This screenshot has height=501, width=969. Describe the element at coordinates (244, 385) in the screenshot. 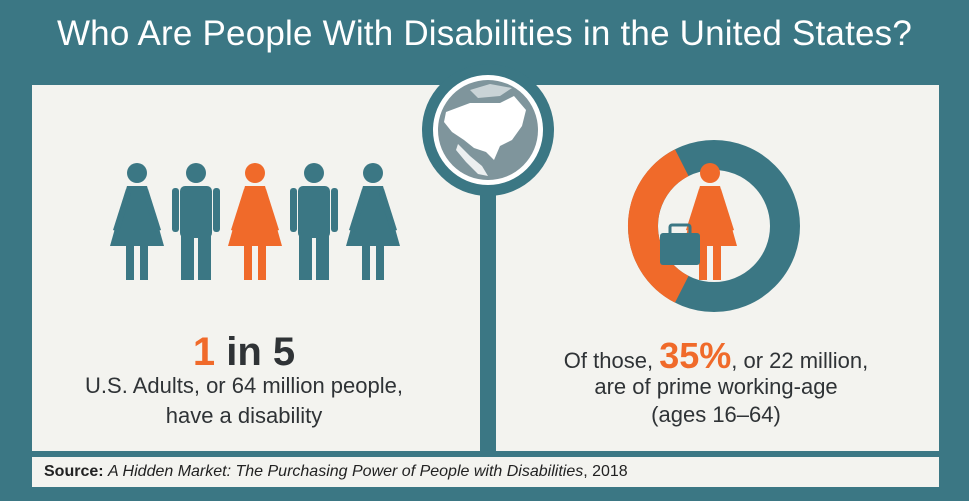

I see `left-line-1: U.S. Adults, or 64 million people,` at that location.